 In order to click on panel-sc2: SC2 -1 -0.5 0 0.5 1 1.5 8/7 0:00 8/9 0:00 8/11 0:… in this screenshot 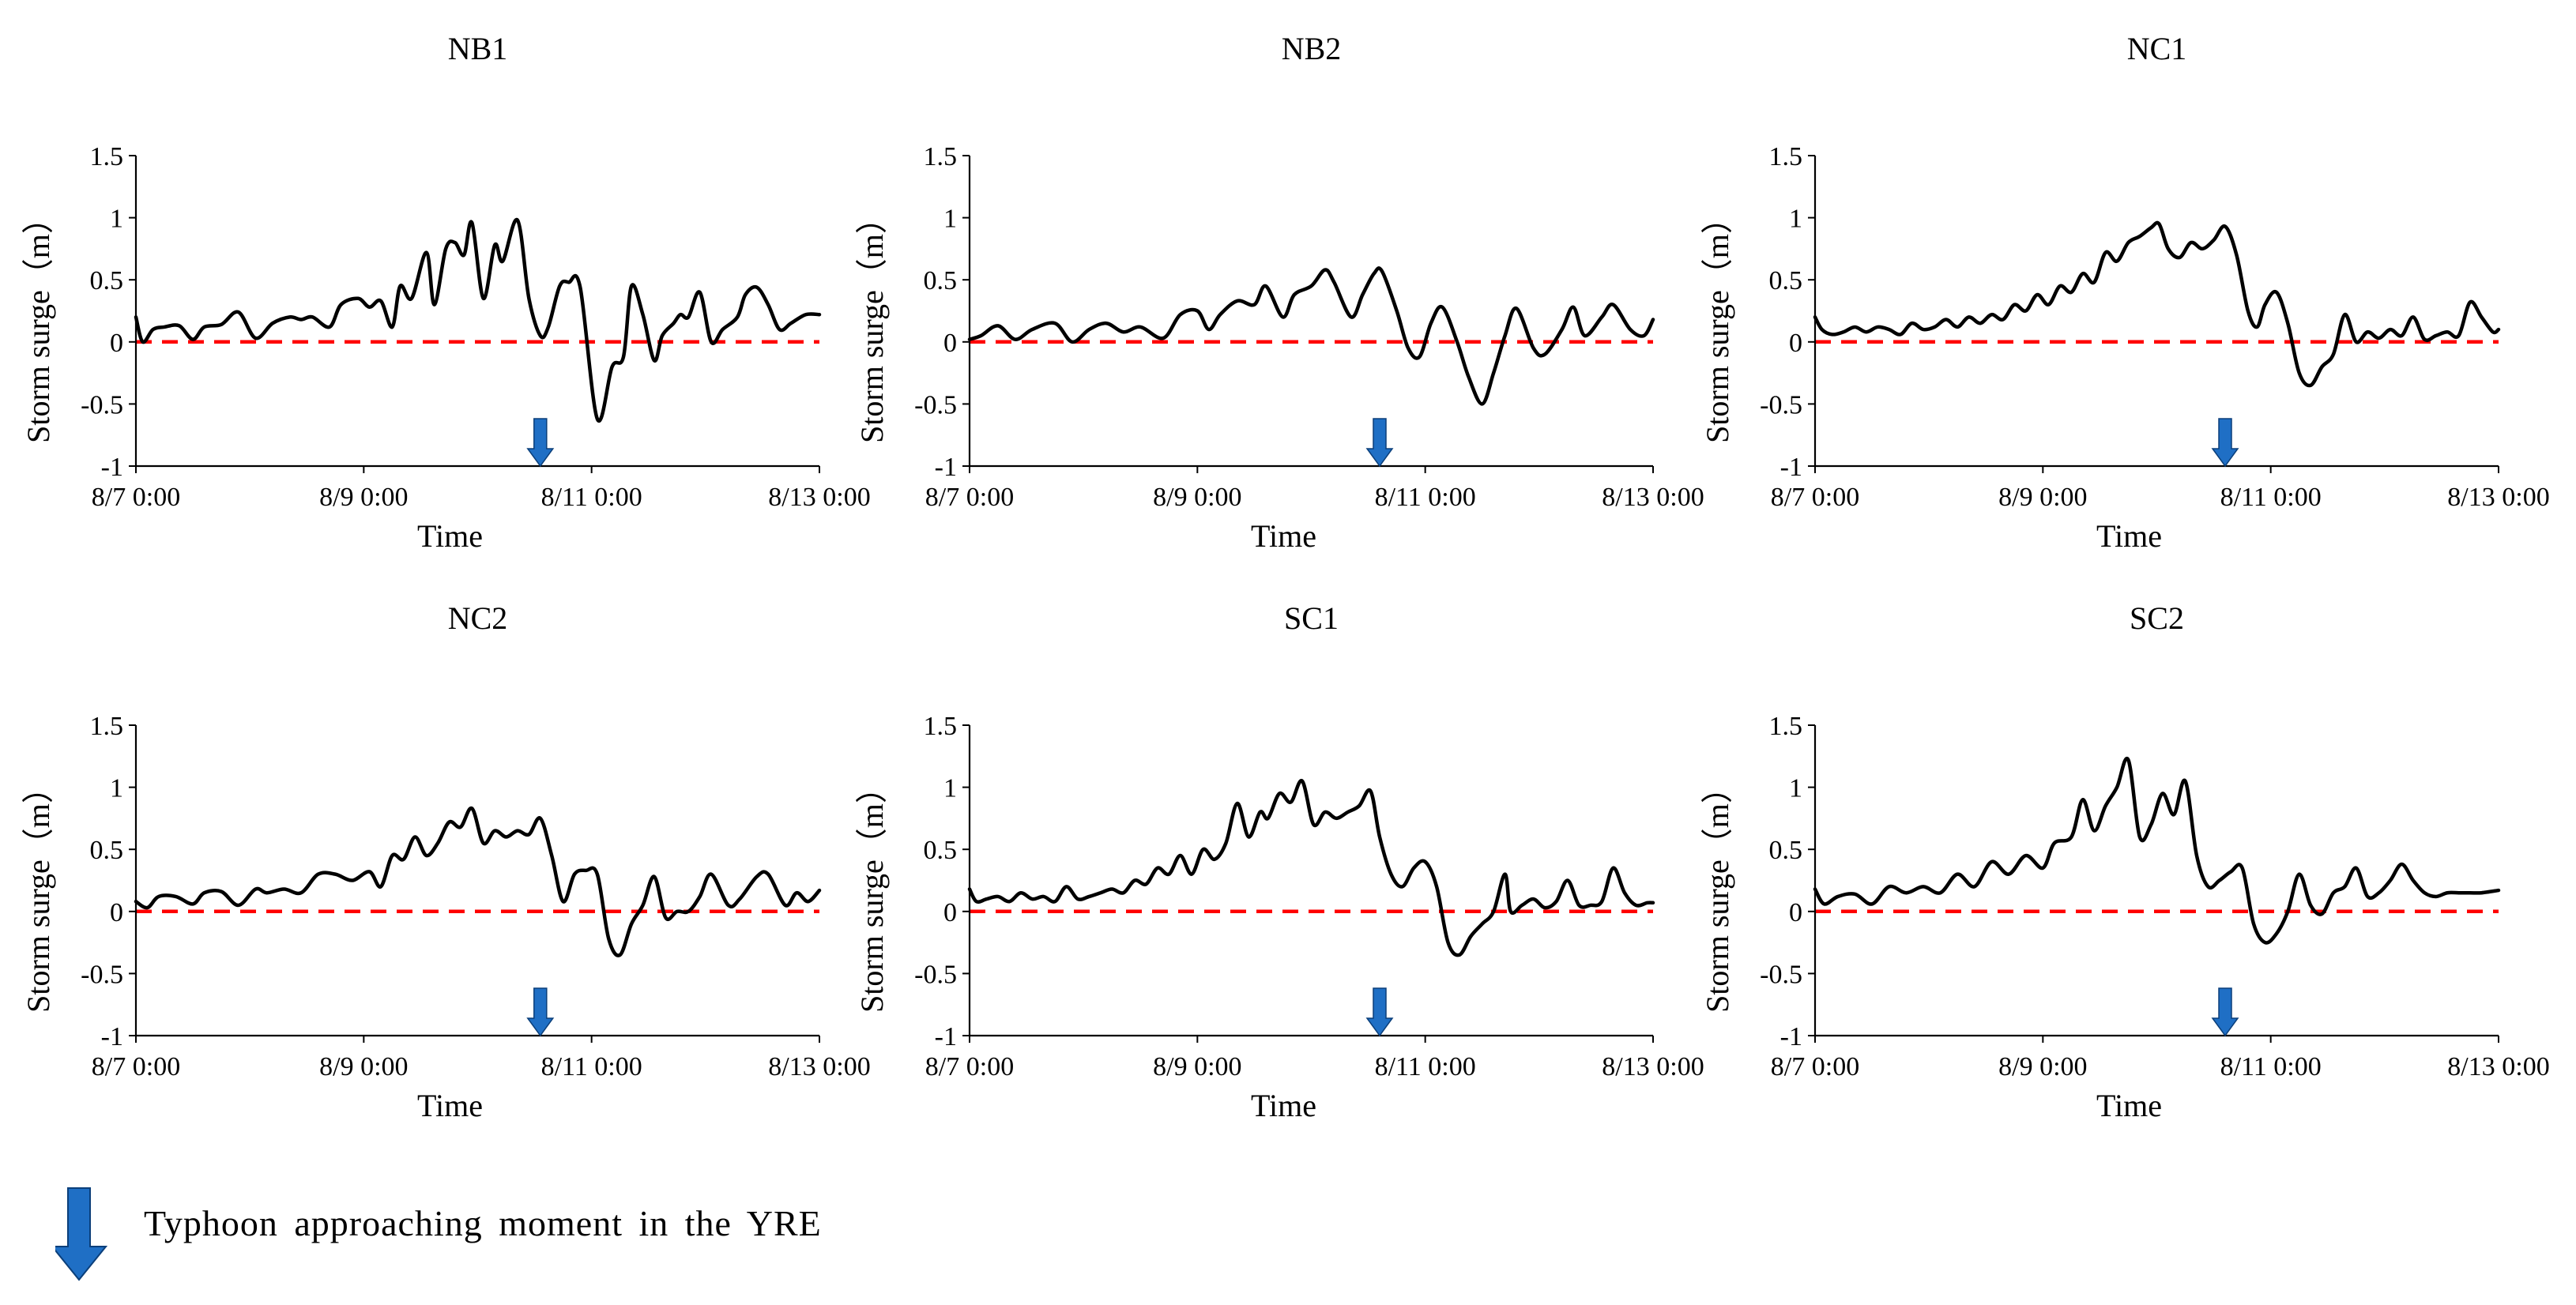, I will do `click(2125, 861)`.